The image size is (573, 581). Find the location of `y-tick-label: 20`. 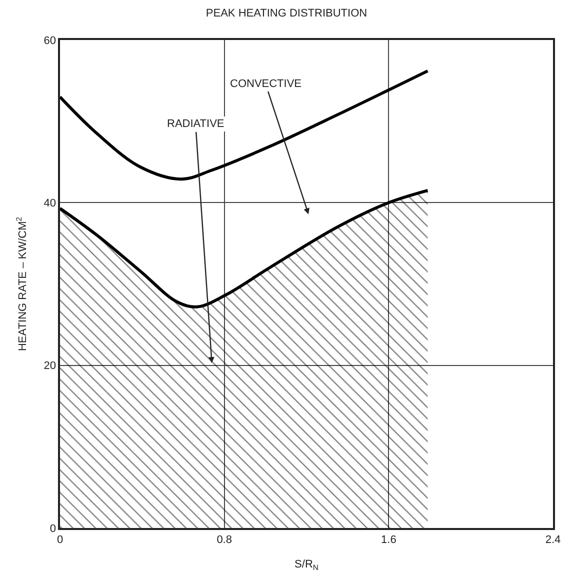

y-tick-label: 20 is located at coordinates (50, 366).